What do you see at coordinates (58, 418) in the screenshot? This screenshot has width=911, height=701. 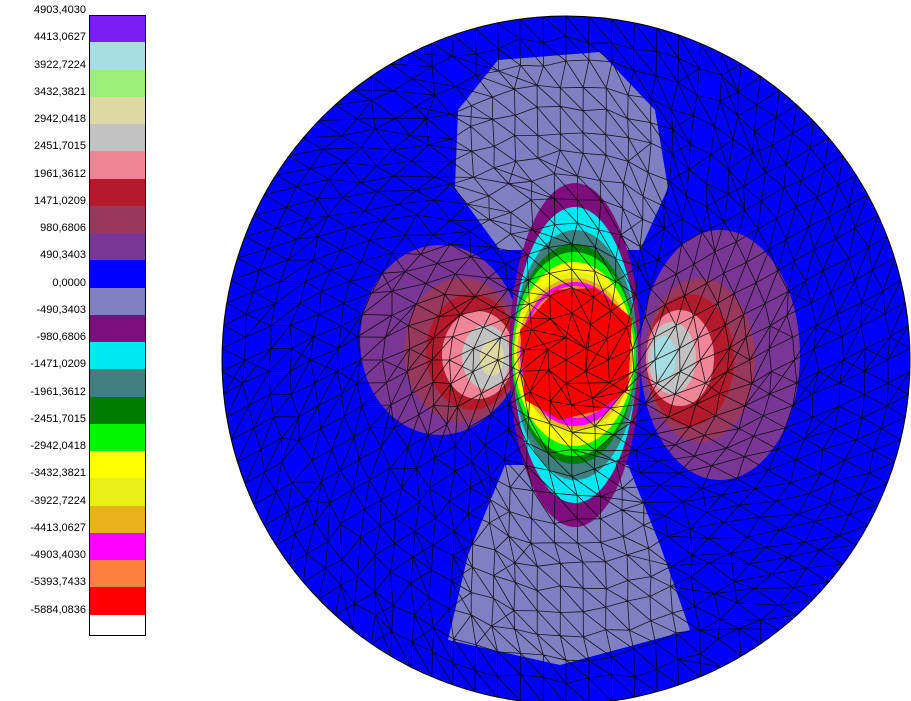 I see `legend-label: -2451,7015` at bounding box center [58, 418].